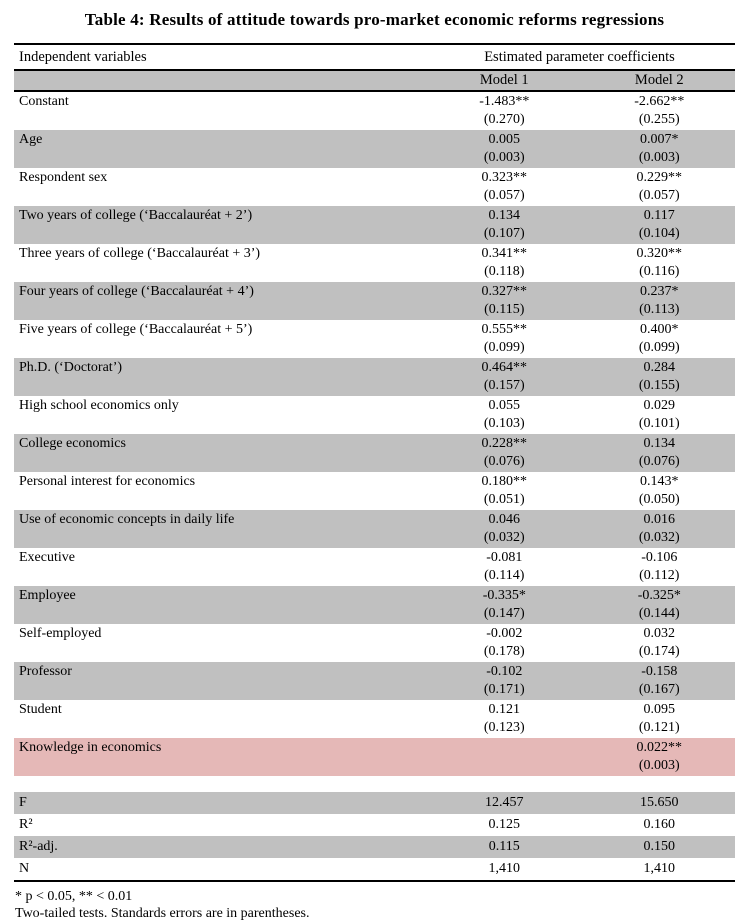 The width and height of the screenshot is (749, 922). Describe the element at coordinates (23, 802) in the screenshot. I see `summary-label: F` at that location.